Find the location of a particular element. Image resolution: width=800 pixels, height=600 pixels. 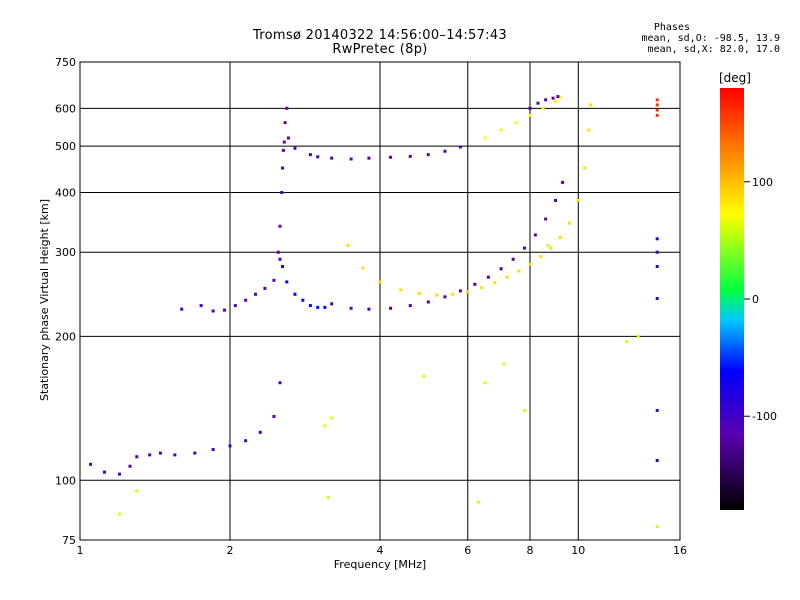

y-tick-label: 600 is located at coordinates (65, 108).